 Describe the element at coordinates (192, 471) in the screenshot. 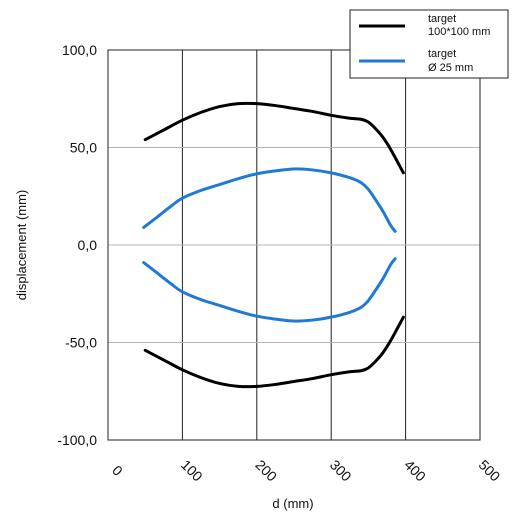

I see `x-tick-label: 100` at that location.